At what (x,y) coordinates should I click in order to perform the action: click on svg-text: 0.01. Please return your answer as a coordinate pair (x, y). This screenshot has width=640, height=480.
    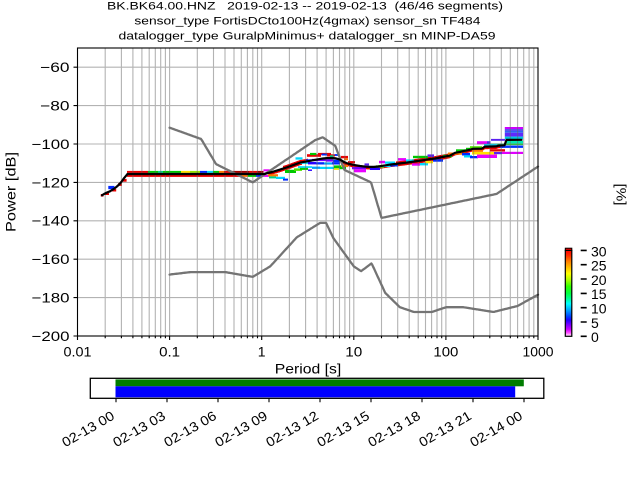
    Looking at the image, I should click on (78, 351).